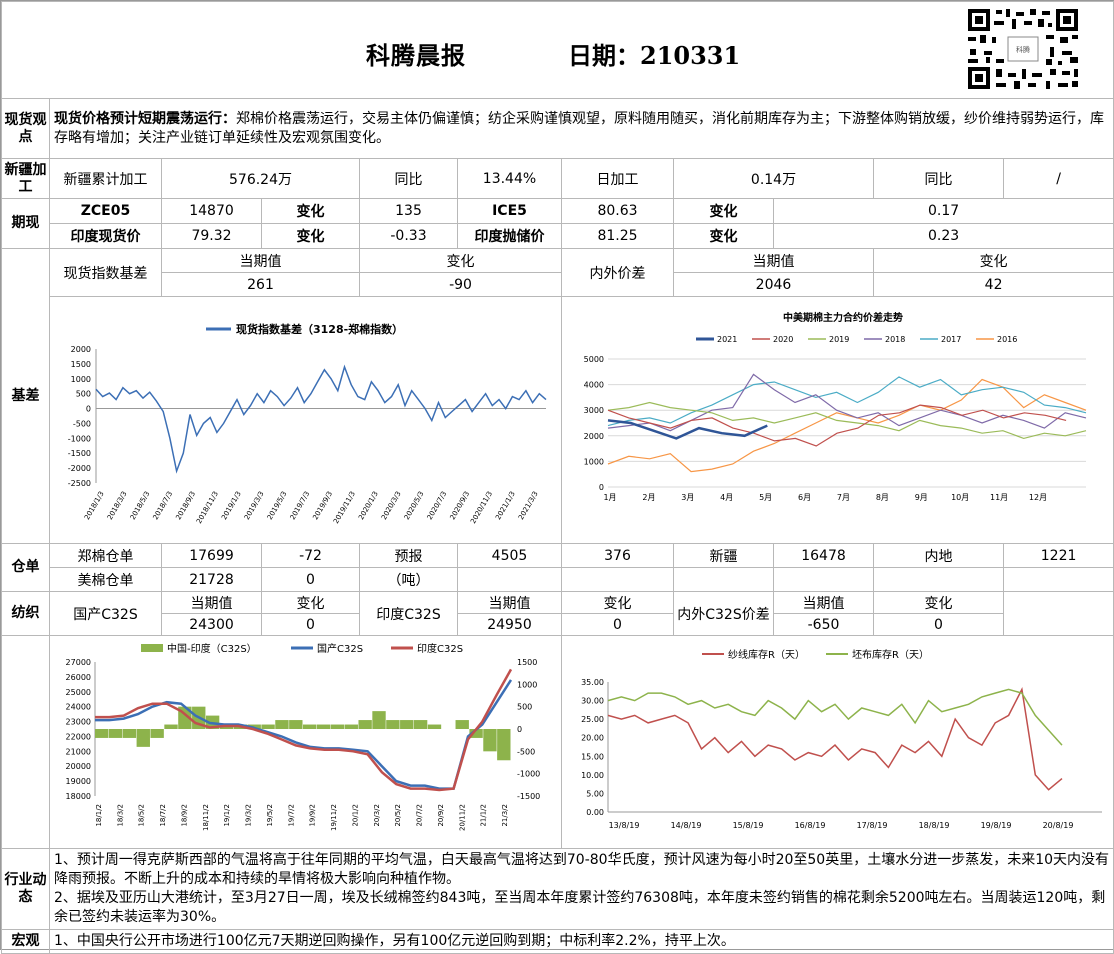  Describe the element at coordinates (260, 178) in the screenshot. I see `xinjiang-cum-value: 576.24万` at that location.